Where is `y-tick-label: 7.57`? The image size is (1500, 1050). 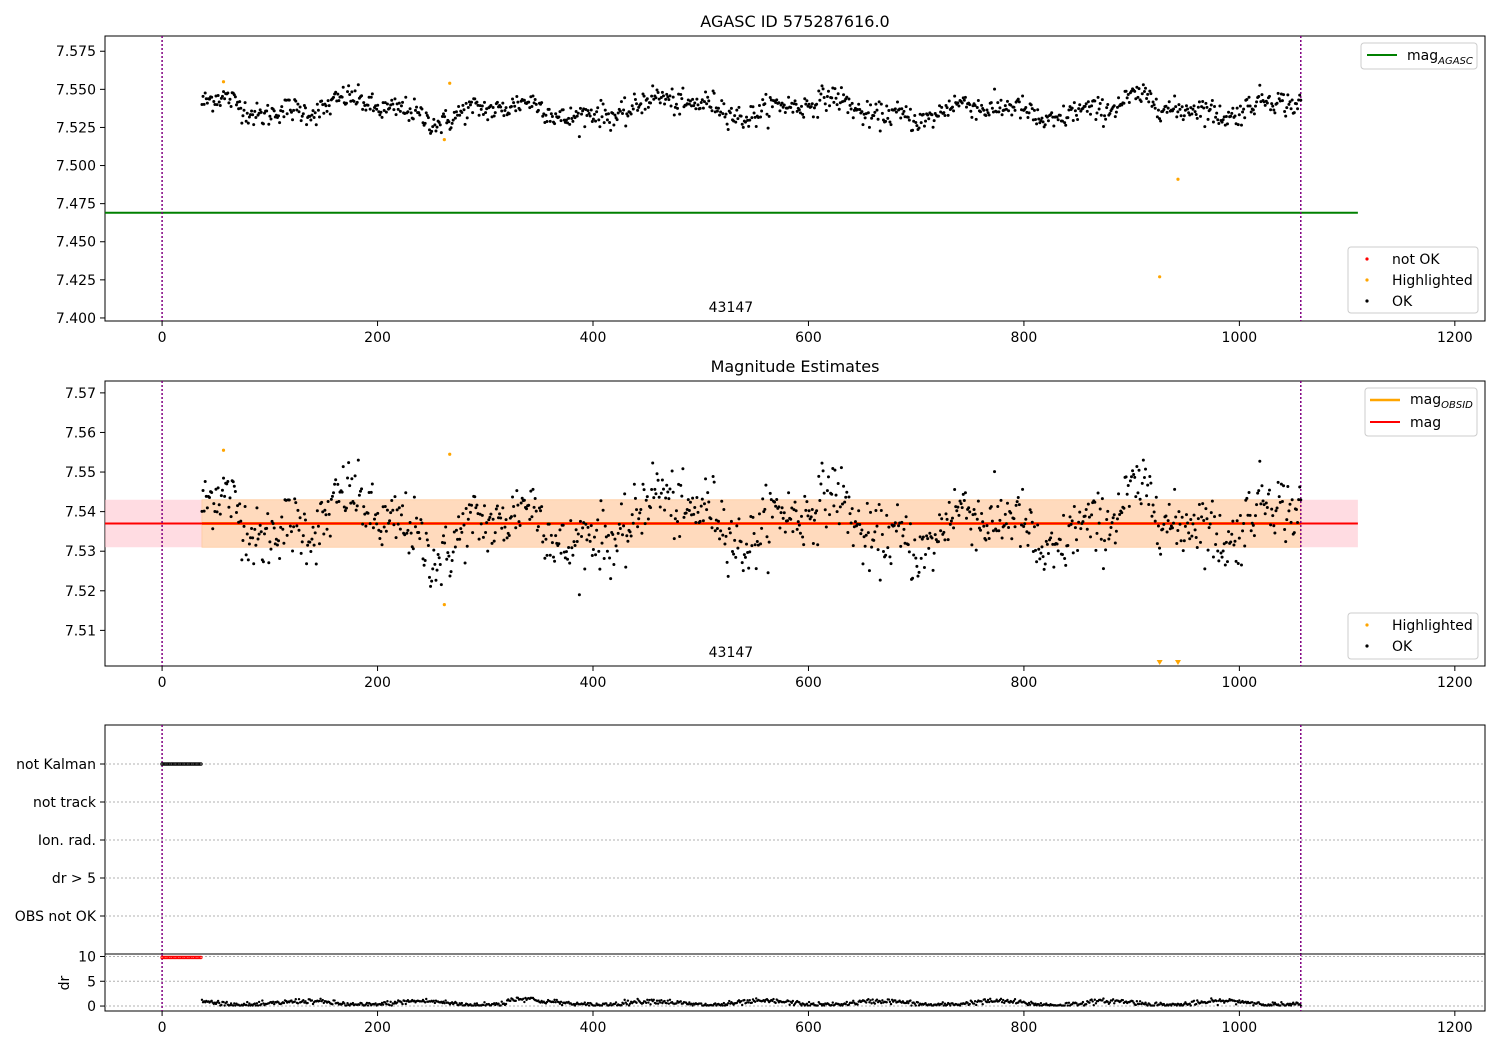
y-tick-label: 7.57 is located at coordinates (80, 394).